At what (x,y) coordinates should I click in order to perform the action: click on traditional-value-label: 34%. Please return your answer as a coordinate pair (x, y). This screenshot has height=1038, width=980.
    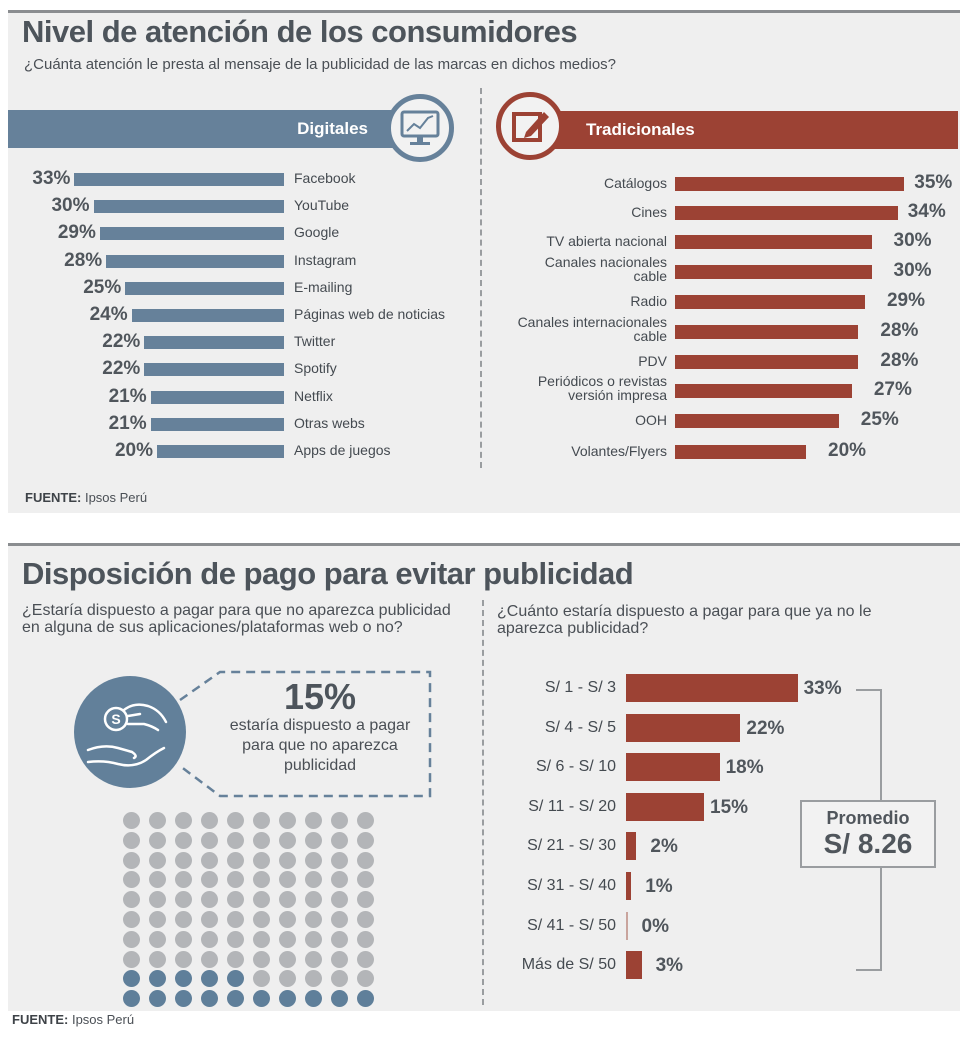
    Looking at the image, I should click on (926, 211).